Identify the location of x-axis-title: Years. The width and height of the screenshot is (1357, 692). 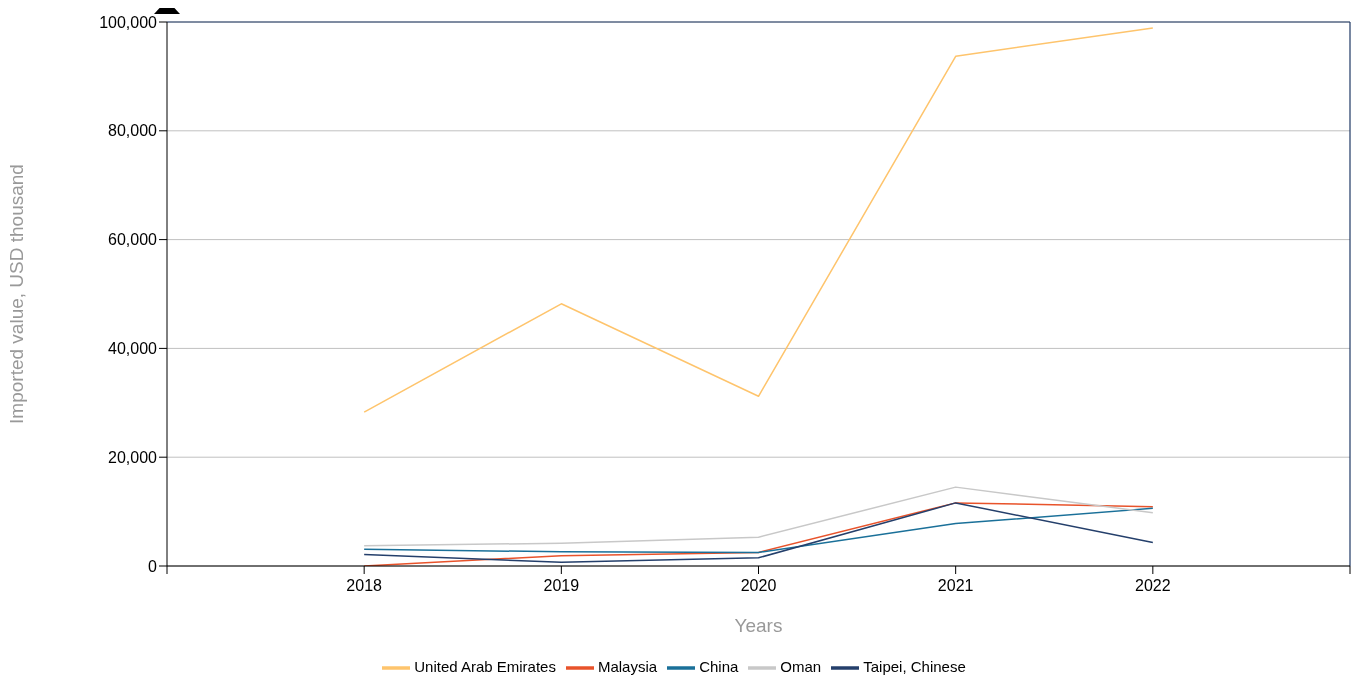
(758, 625).